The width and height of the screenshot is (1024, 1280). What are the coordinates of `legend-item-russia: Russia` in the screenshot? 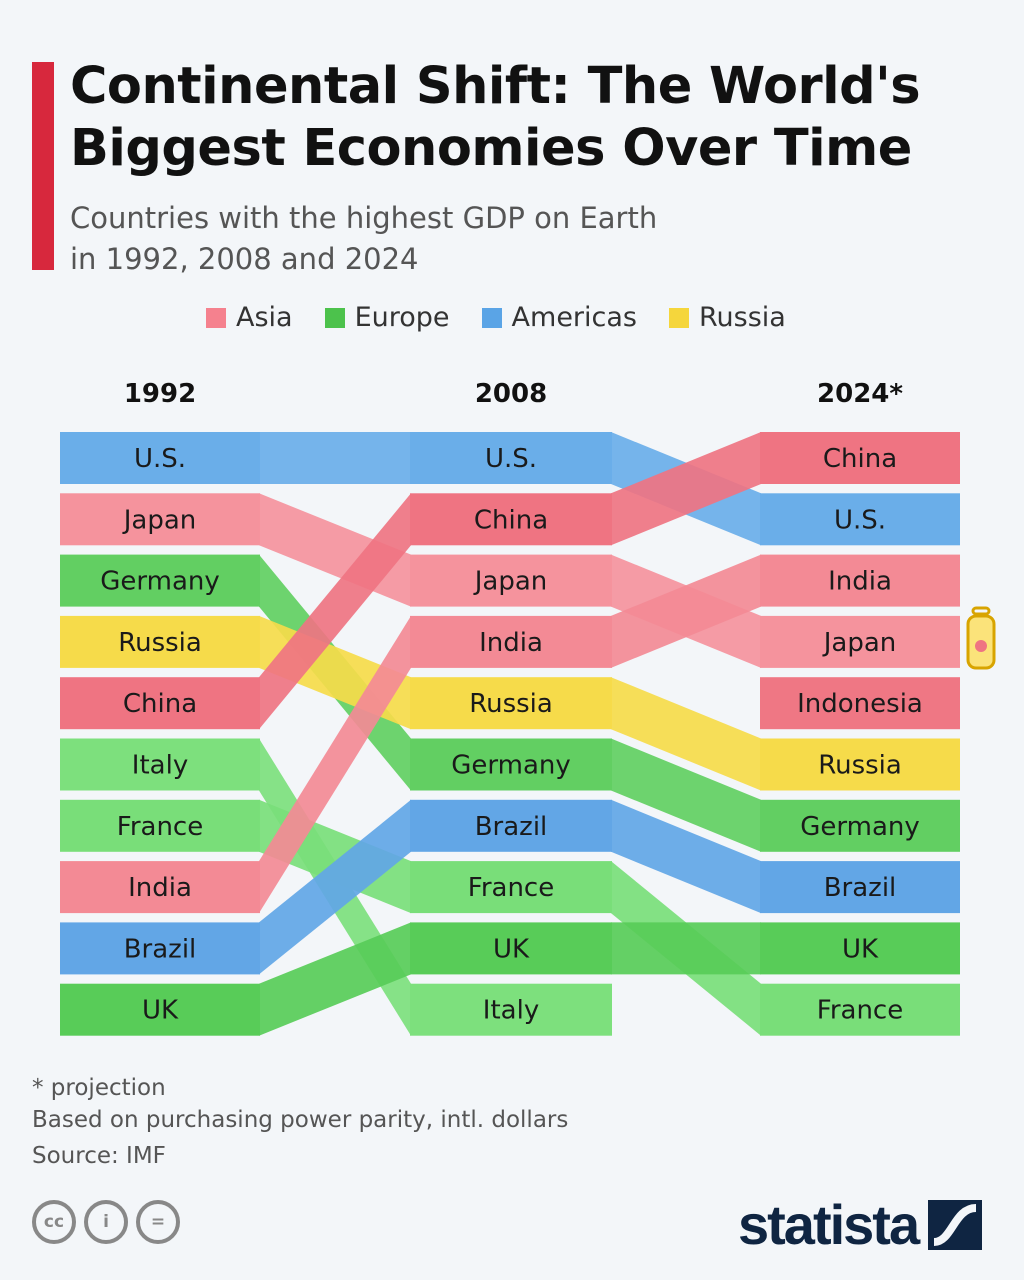 It's located at (727, 317).